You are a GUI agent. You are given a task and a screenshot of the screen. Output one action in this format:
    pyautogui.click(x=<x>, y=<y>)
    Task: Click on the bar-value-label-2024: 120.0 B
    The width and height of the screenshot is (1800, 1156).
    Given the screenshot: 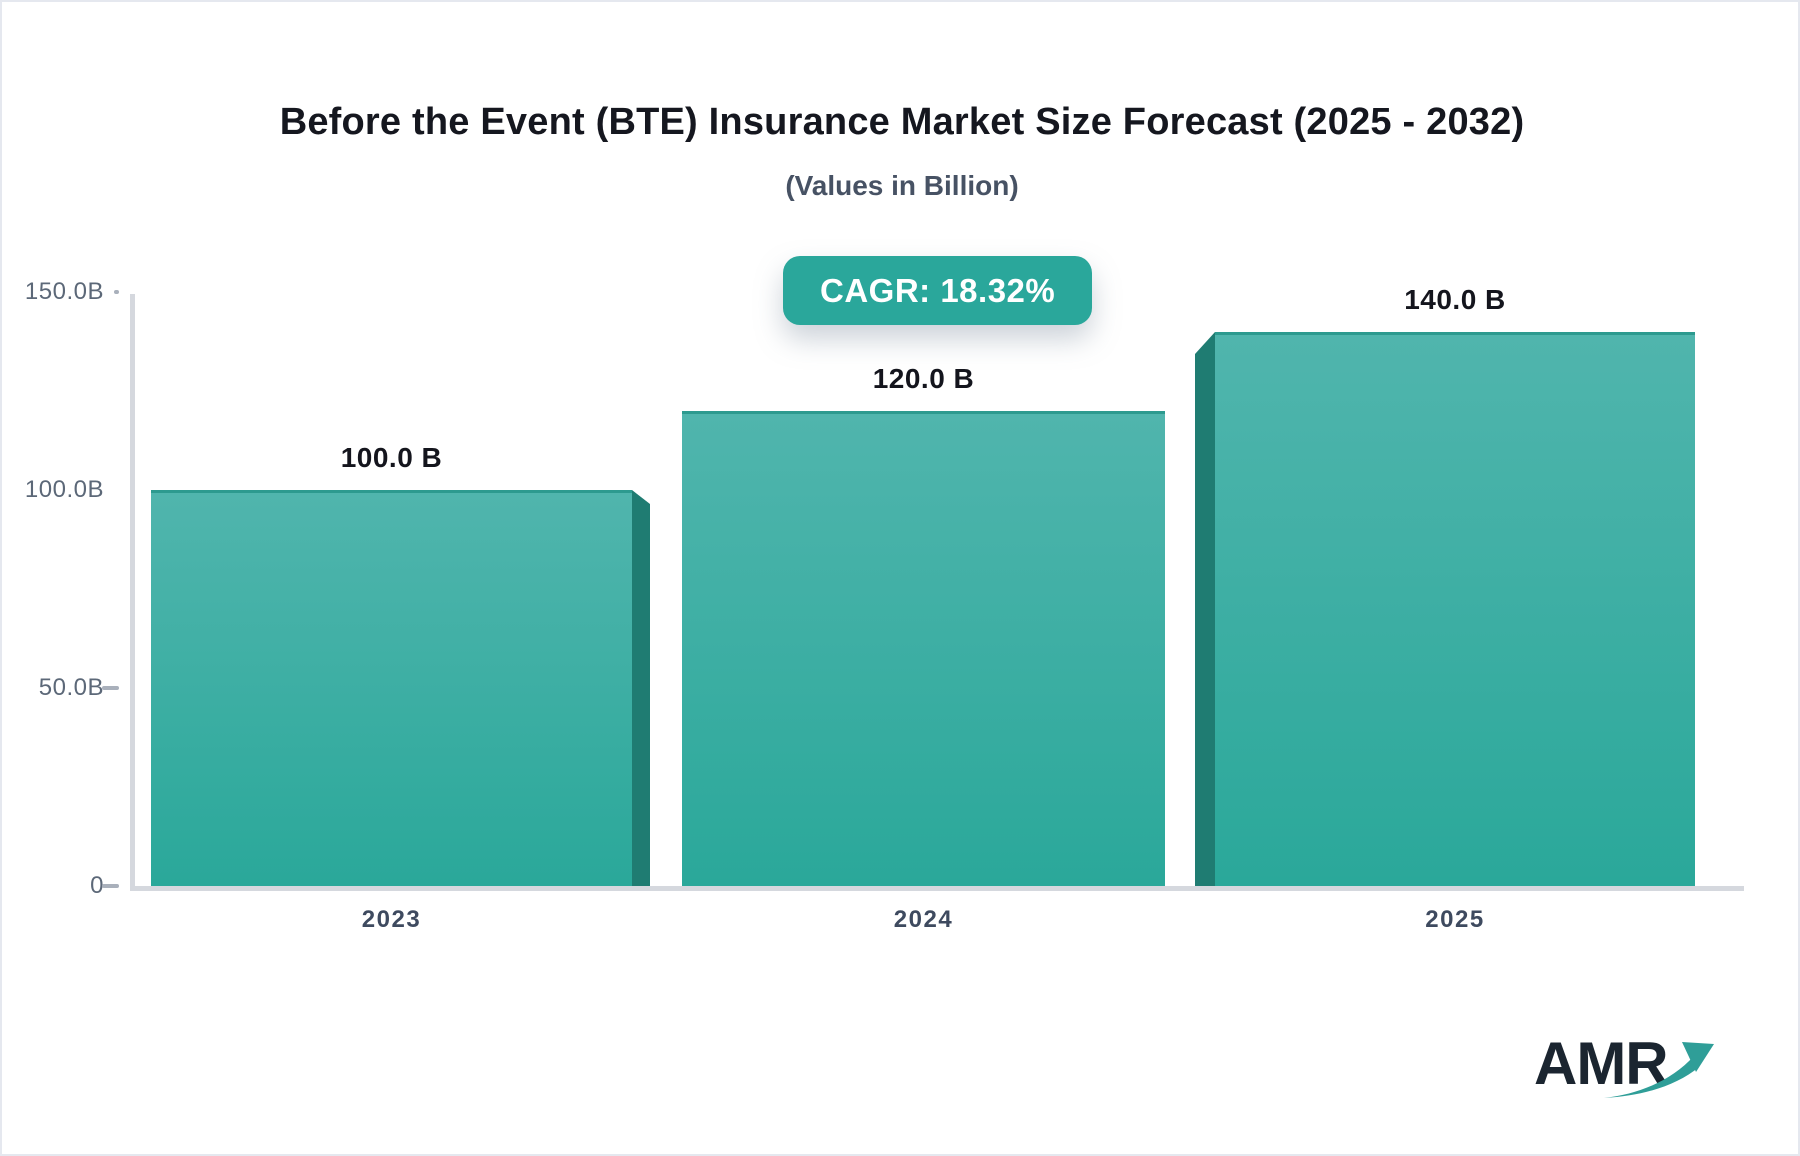 What is the action you would take?
    pyautogui.click(x=923, y=378)
    